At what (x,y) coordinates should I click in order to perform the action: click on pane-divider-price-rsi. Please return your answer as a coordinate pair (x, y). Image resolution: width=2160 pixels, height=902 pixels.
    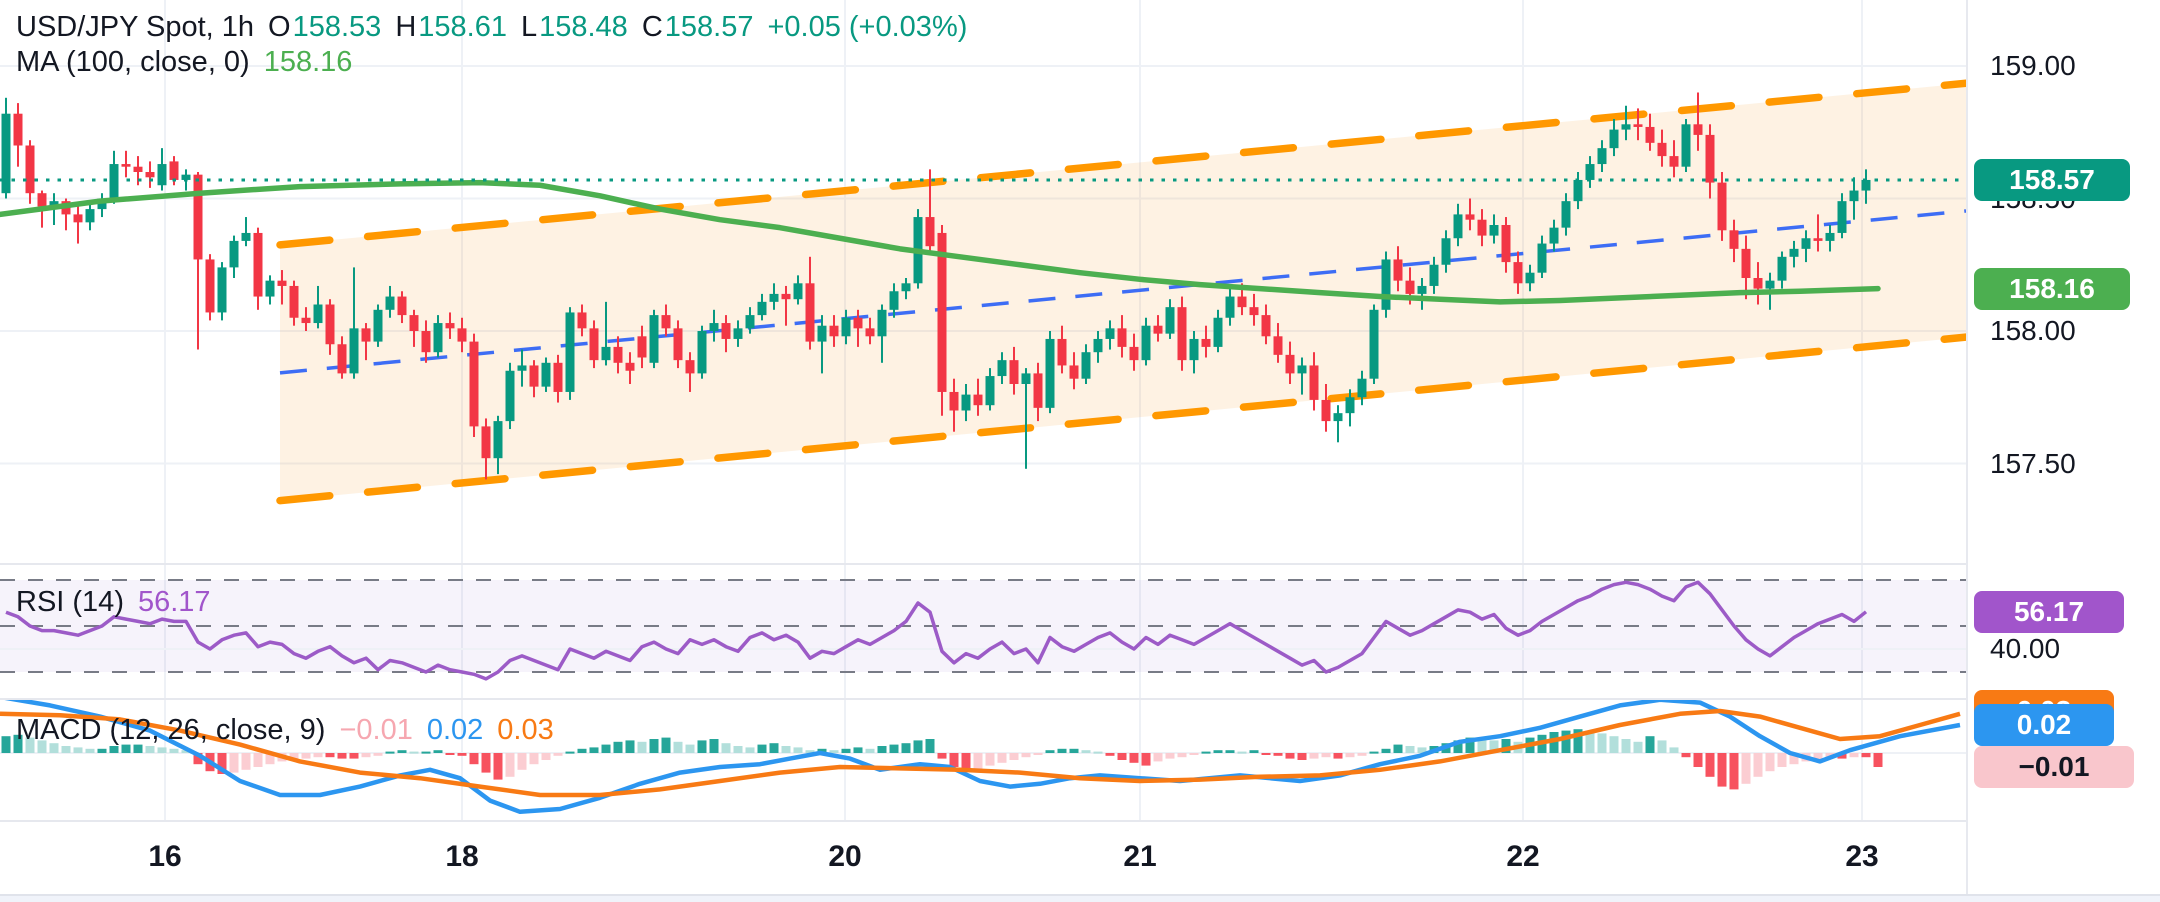
    Looking at the image, I should click on (1080, 564).